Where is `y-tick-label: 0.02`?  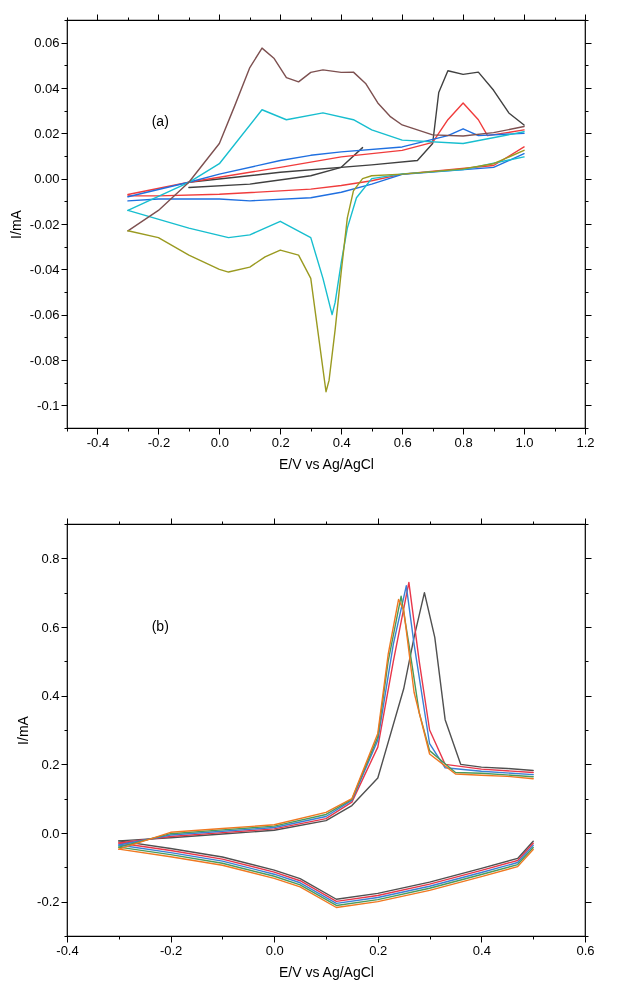
y-tick-label: 0.02 is located at coordinates (47, 133).